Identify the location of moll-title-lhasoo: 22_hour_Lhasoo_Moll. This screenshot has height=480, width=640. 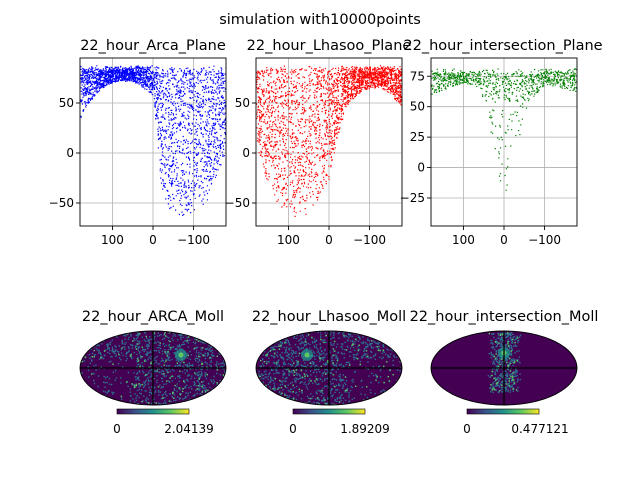
(329, 317).